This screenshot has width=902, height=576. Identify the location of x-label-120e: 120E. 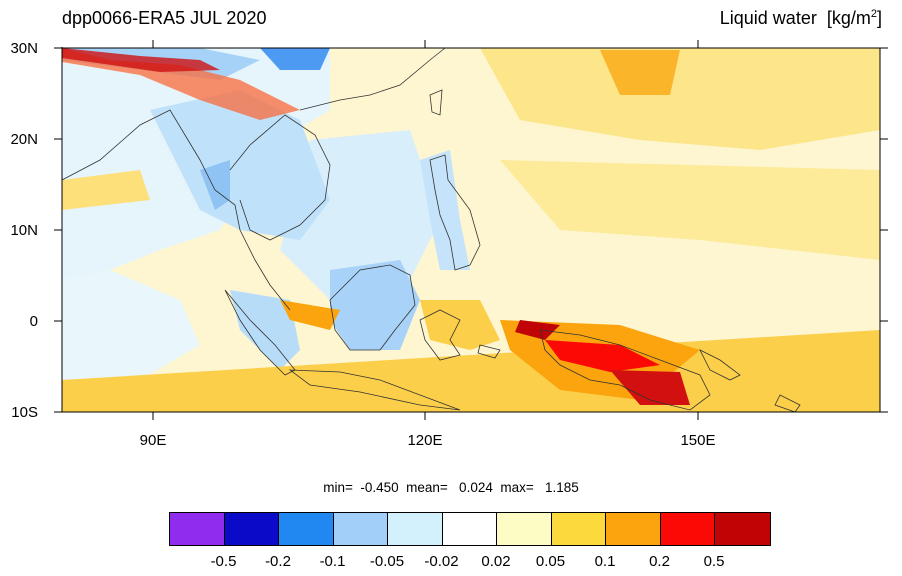
(425, 440).